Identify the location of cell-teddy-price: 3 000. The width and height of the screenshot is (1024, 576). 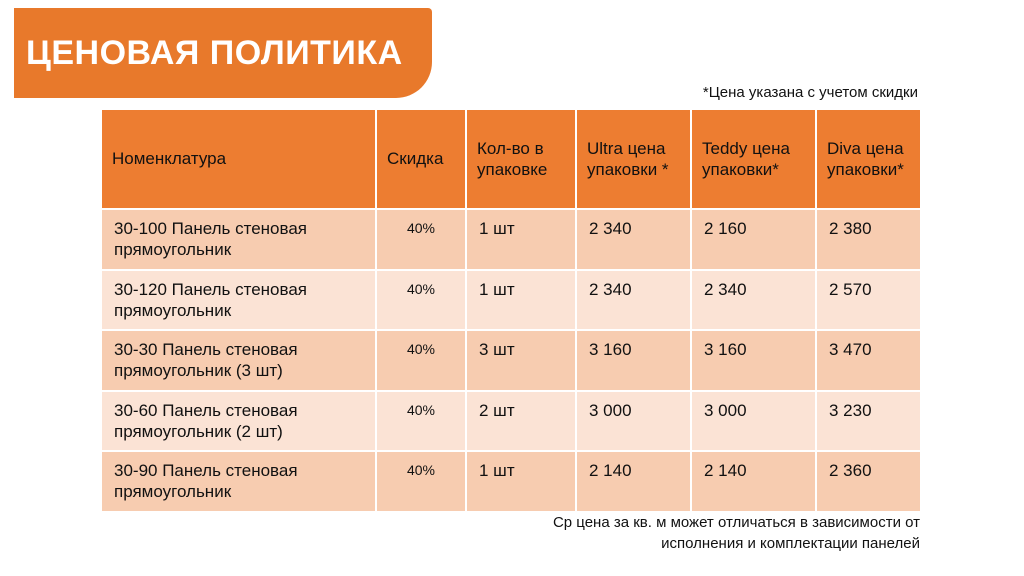
(753, 420).